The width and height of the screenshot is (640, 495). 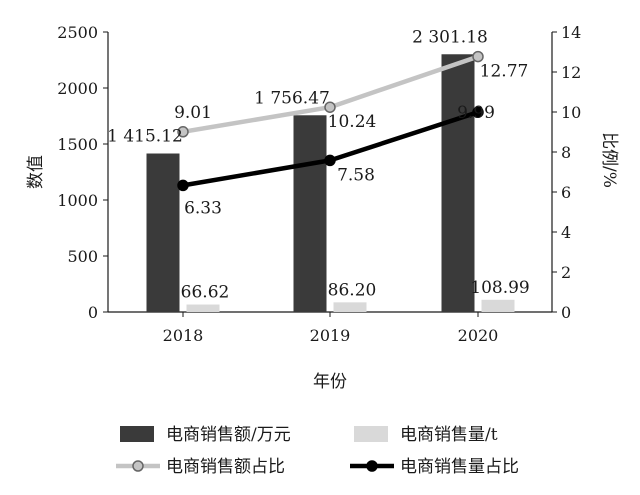 What do you see at coordinates (352, 290) in the screenshot?
I see `sales-volume-bar-label: 86.20` at bounding box center [352, 290].